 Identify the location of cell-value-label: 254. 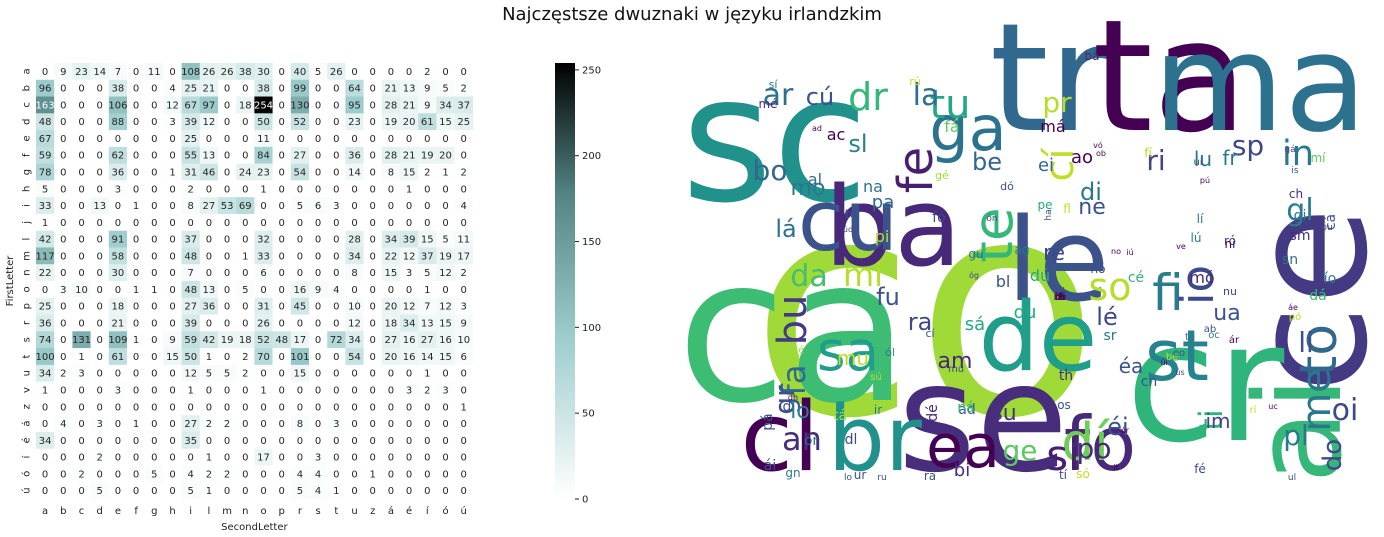
(263, 105).